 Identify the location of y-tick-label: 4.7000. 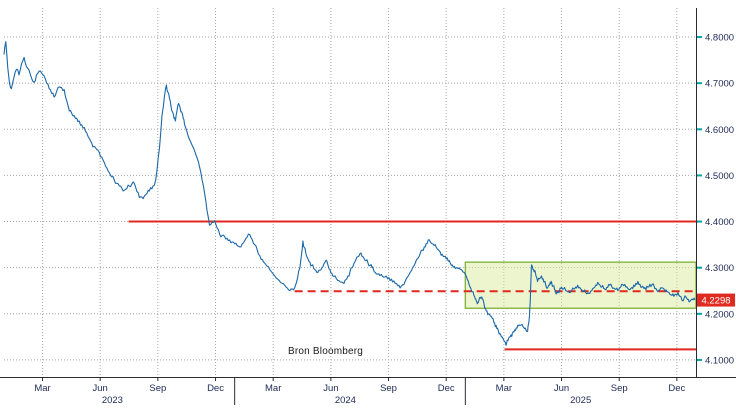
(719, 84).